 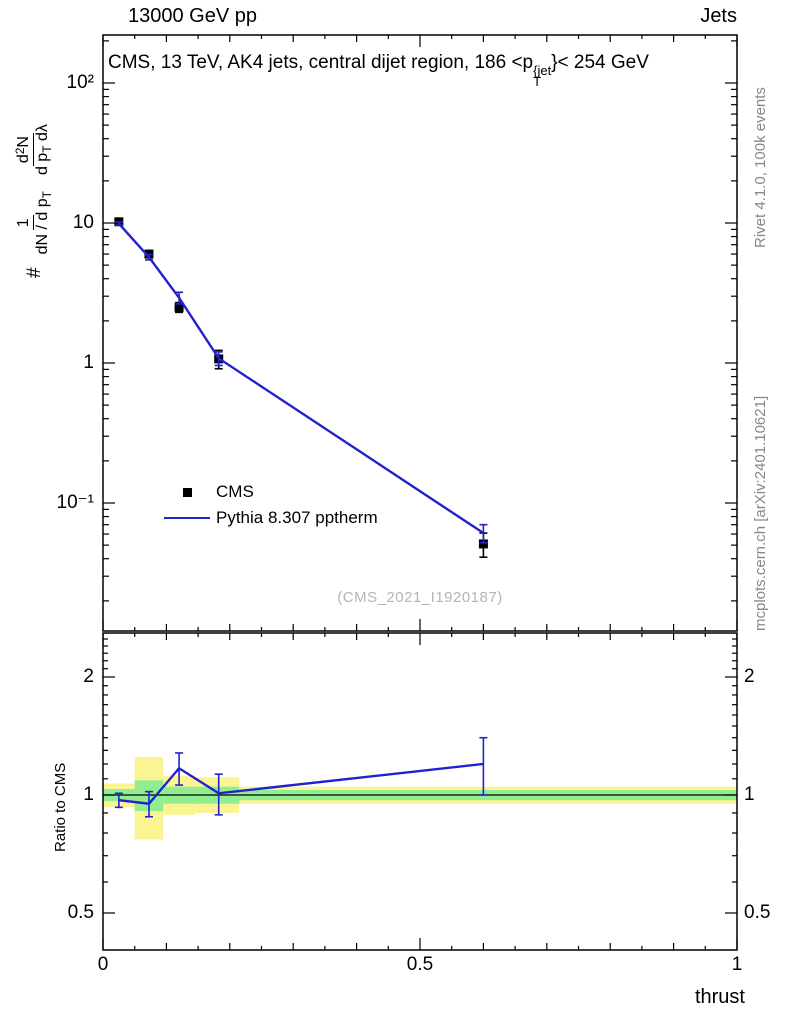 What do you see at coordinates (537, 81) in the screenshot?
I see `pt-subscript: T` at bounding box center [537, 81].